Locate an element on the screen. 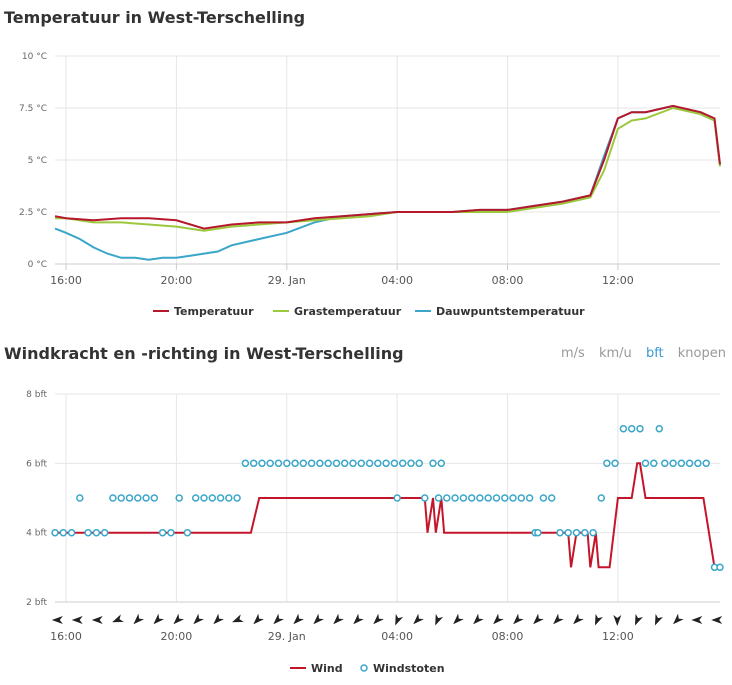 The width and height of the screenshot is (732, 685). unit-kmu: km/u is located at coordinates (615, 353).